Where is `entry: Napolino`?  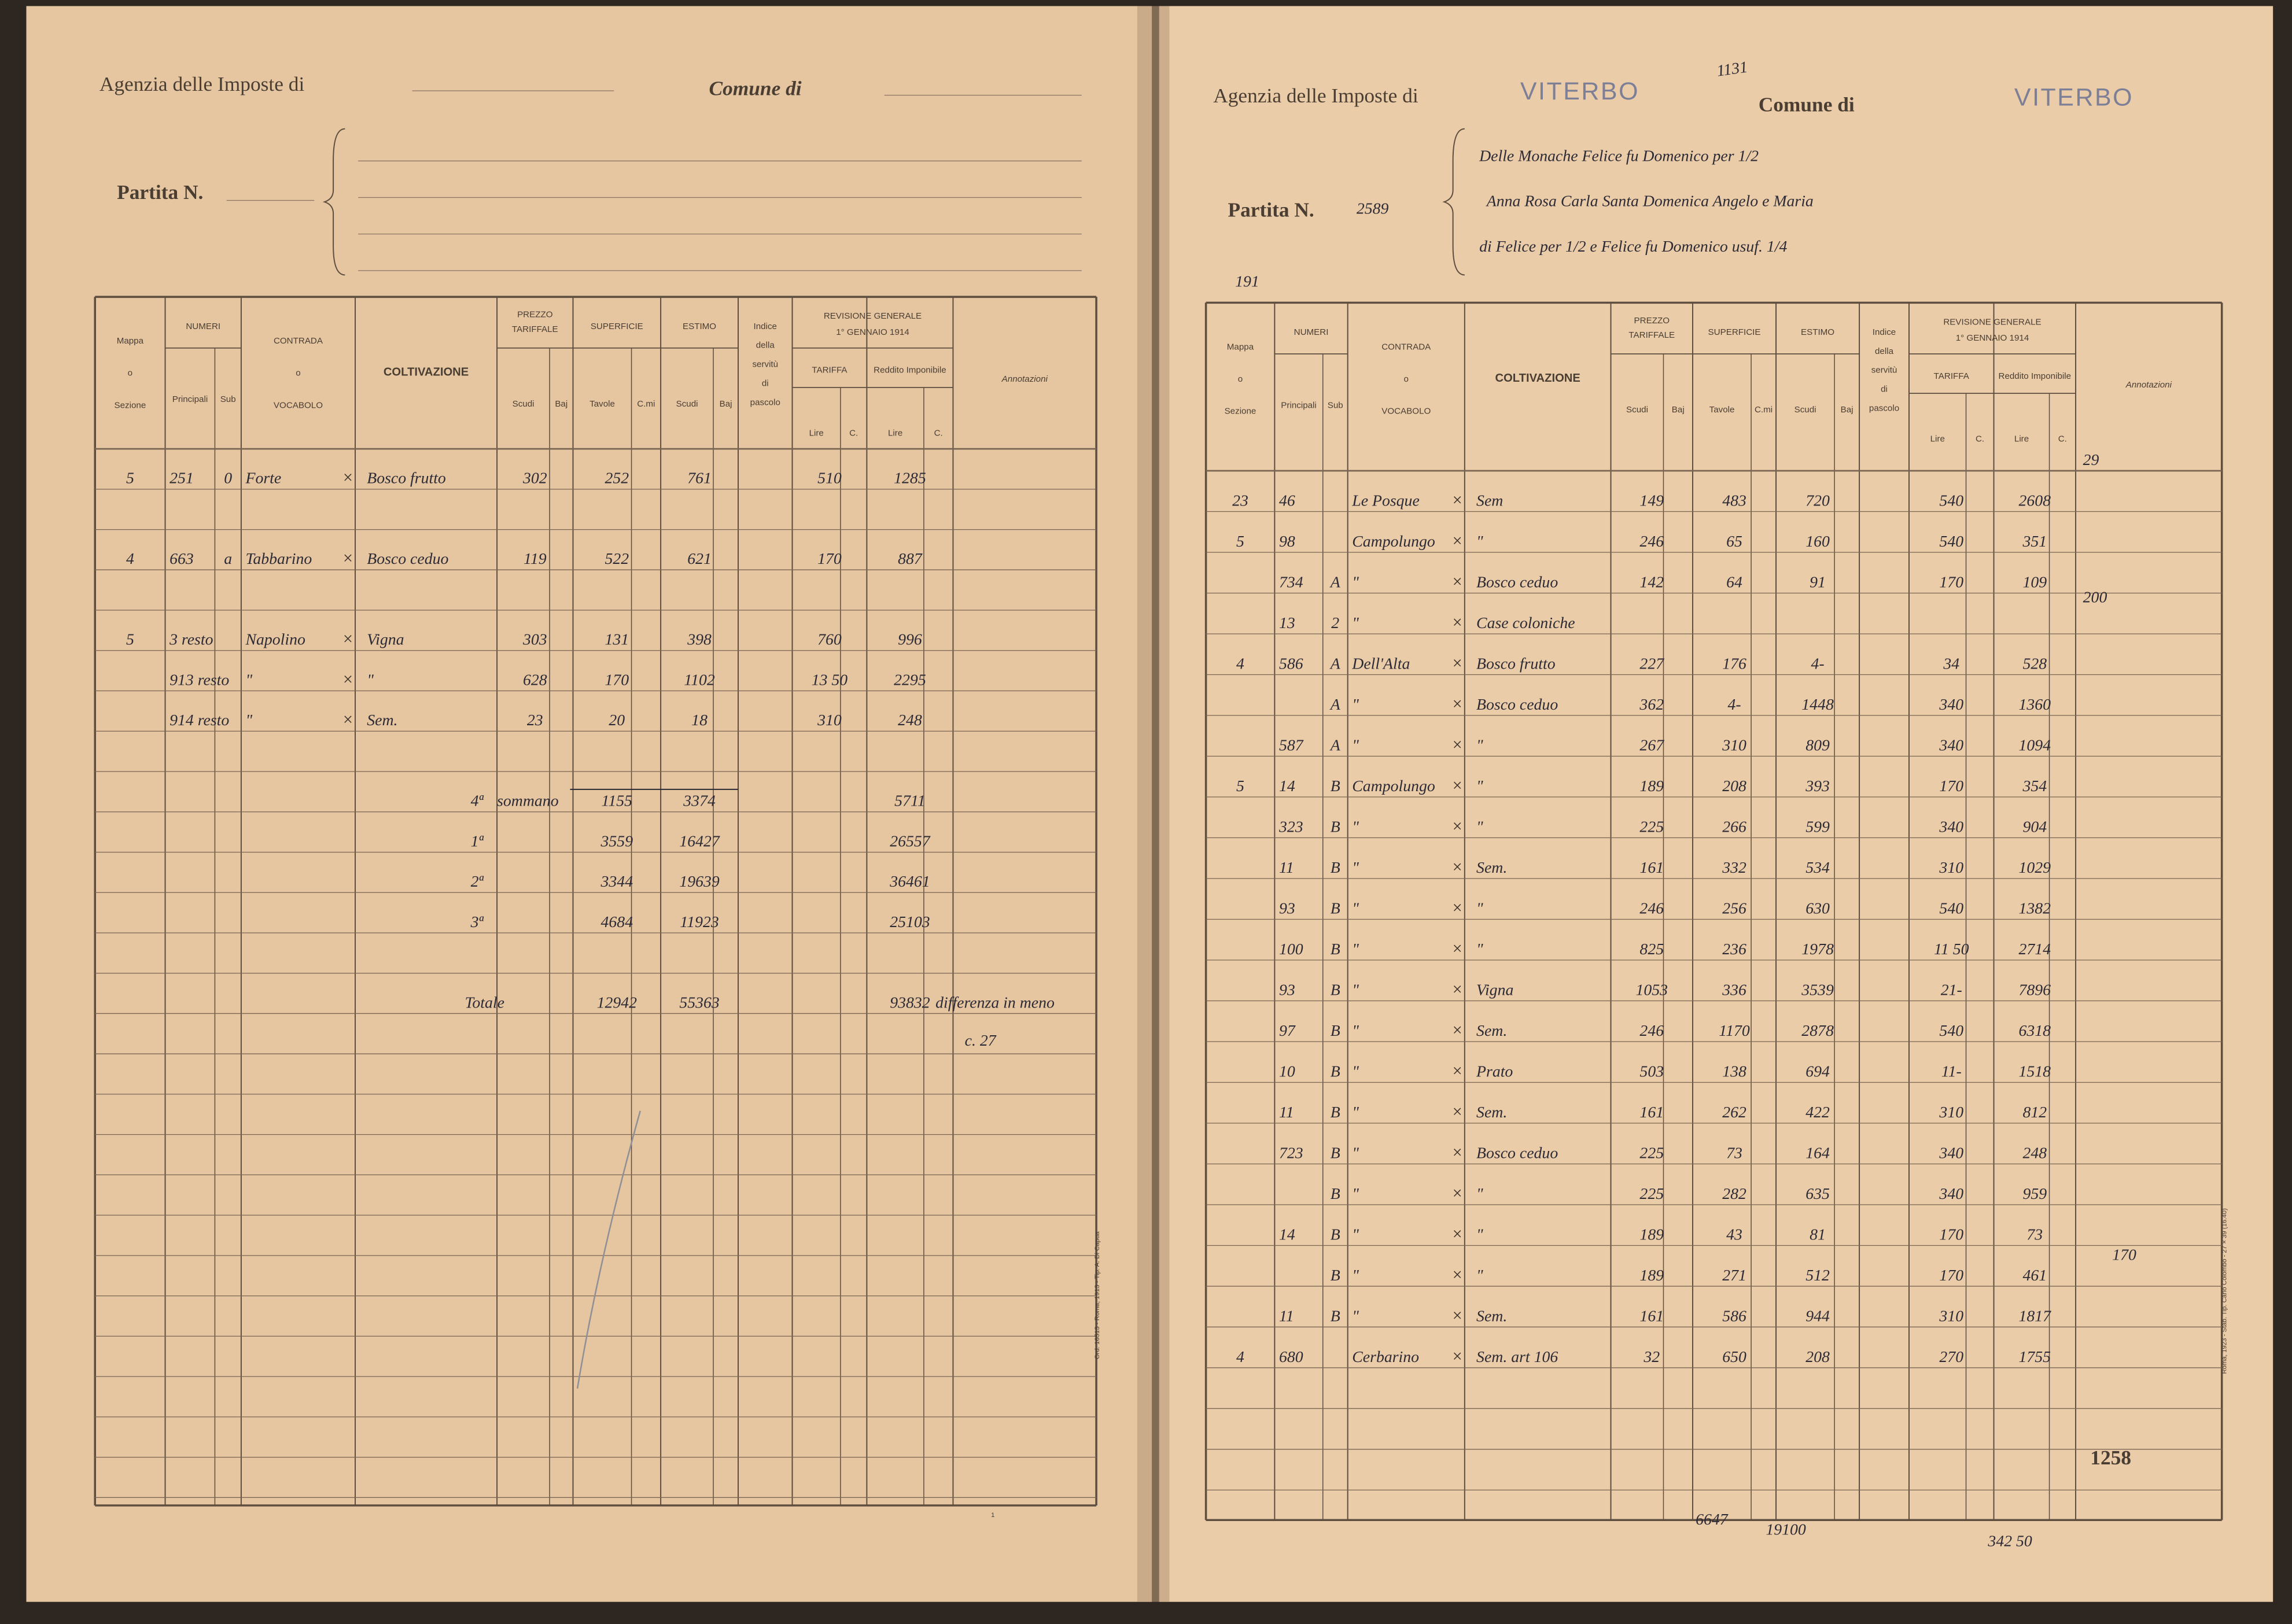 entry: Napolino is located at coordinates (275, 640).